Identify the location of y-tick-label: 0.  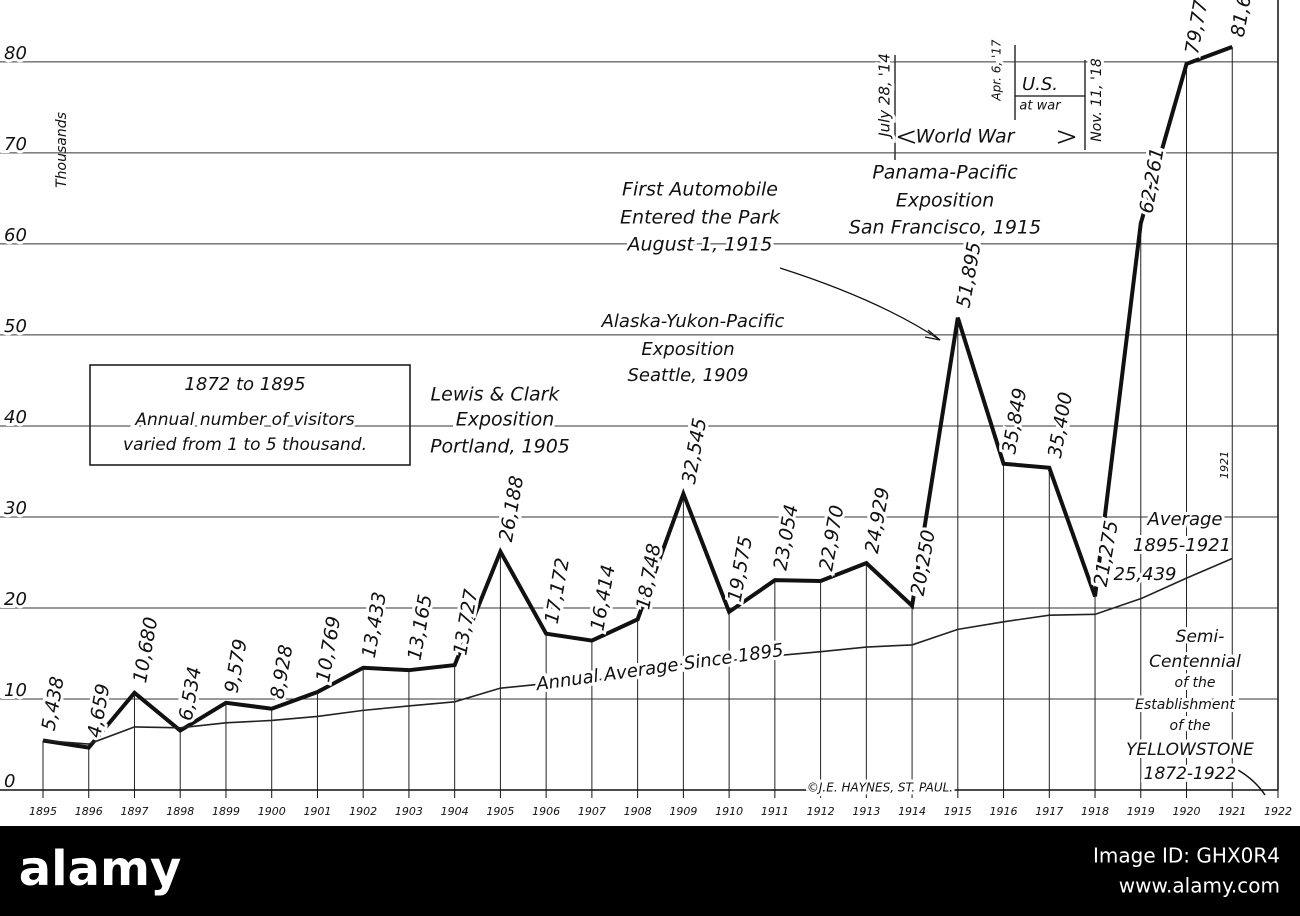
(9, 781).